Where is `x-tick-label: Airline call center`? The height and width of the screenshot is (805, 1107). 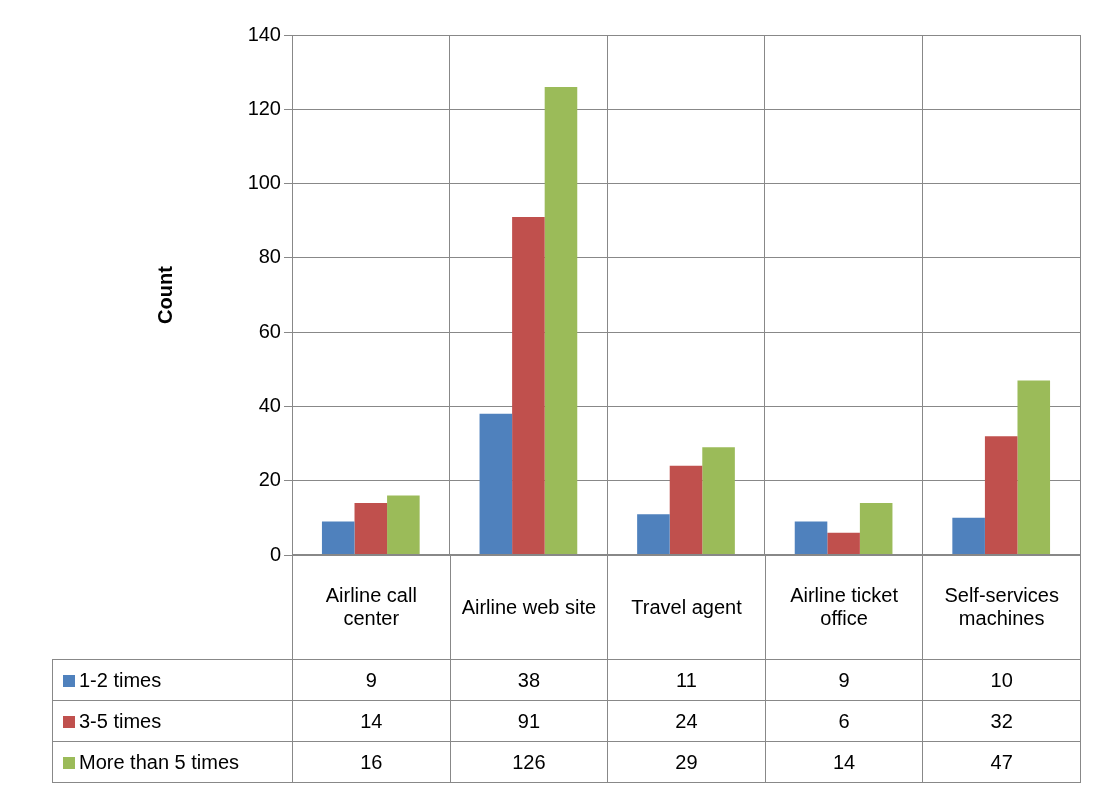
x-tick-label: Airline call center is located at coordinates (371, 607).